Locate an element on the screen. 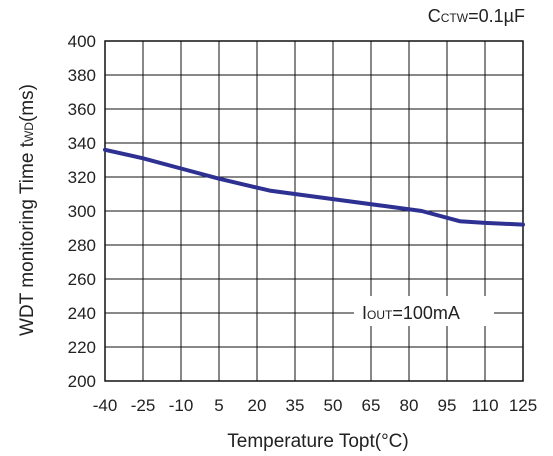 The width and height of the screenshot is (553, 456). x-tick-label-8: 80 is located at coordinates (409, 405).